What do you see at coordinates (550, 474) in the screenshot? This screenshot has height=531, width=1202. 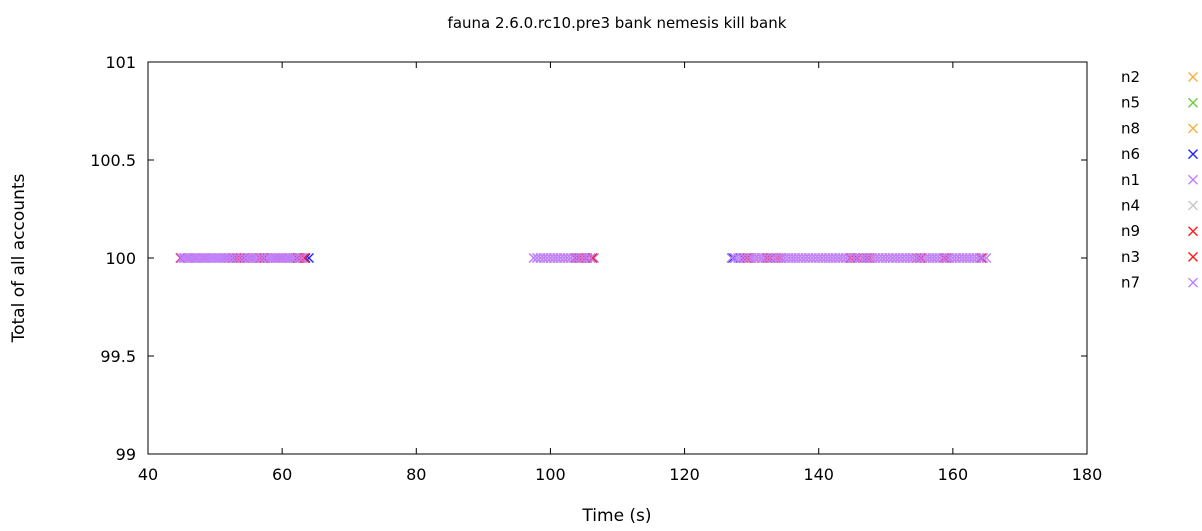 I see `x-tick-label: 100` at bounding box center [550, 474].